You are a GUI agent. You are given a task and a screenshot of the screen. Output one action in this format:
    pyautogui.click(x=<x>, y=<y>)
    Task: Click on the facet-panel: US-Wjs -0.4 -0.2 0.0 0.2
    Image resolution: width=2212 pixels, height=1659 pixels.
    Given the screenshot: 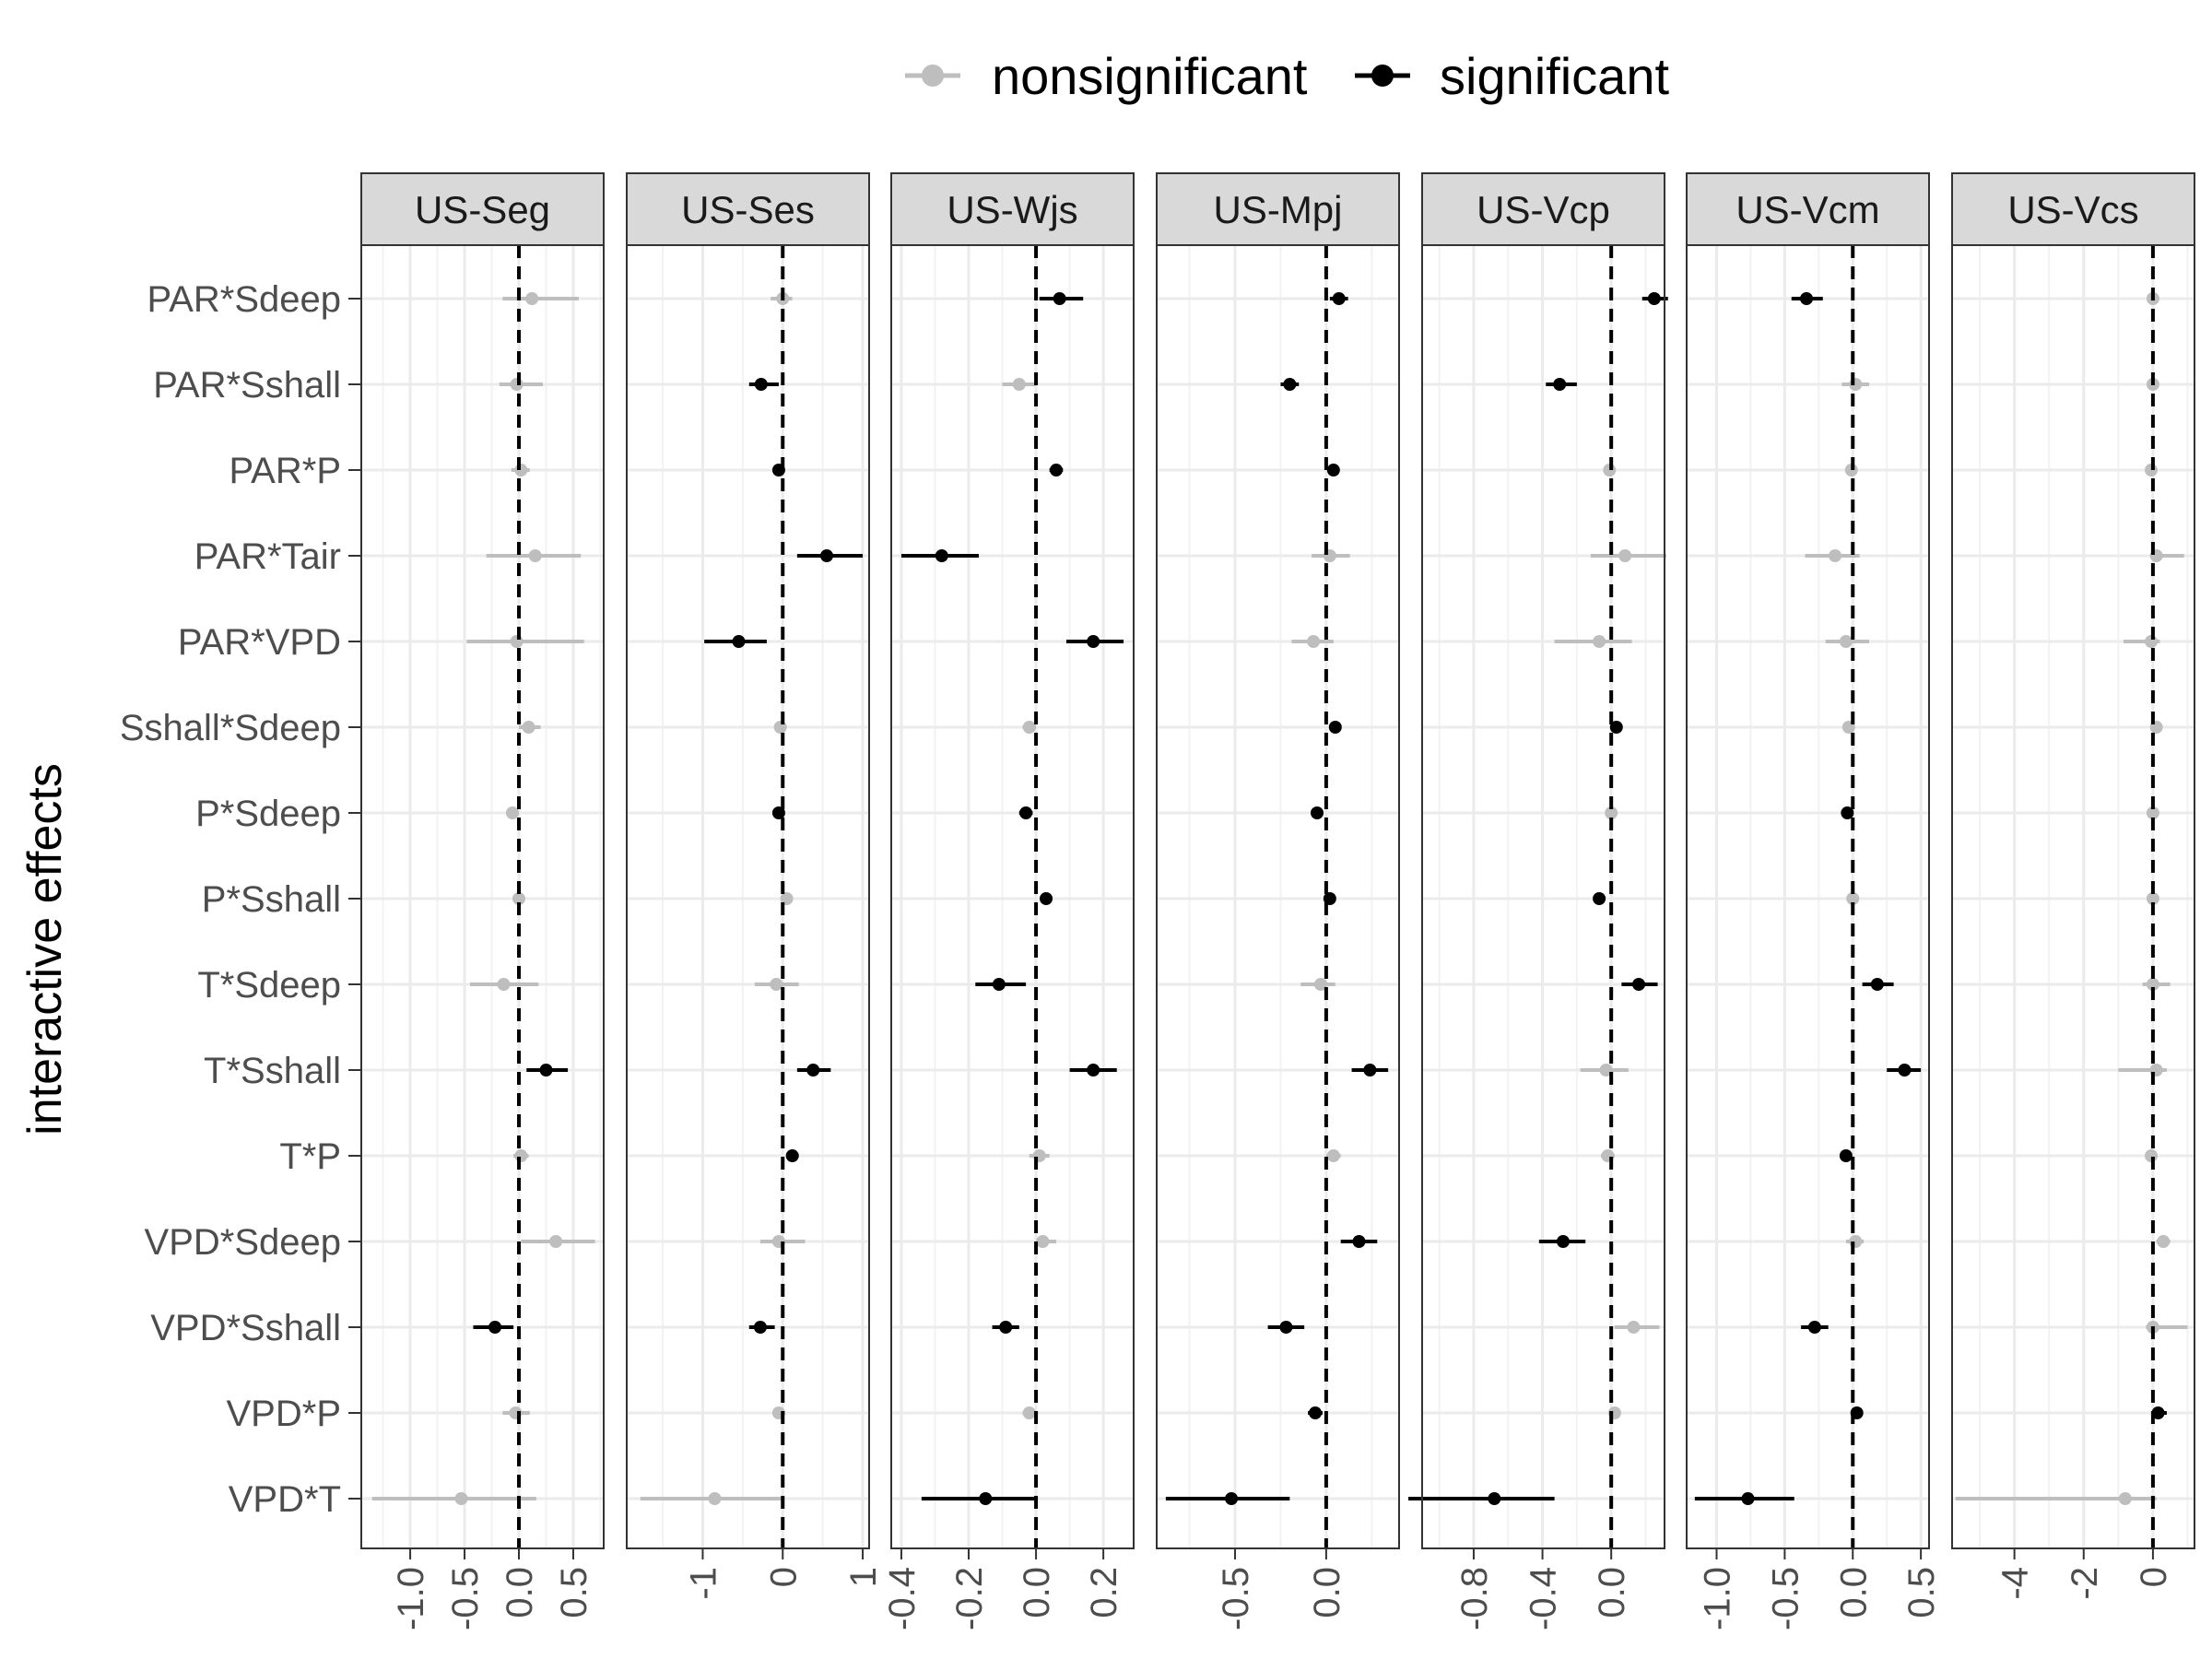 What is the action you would take?
    pyautogui.click(x=1008, y=901)
    